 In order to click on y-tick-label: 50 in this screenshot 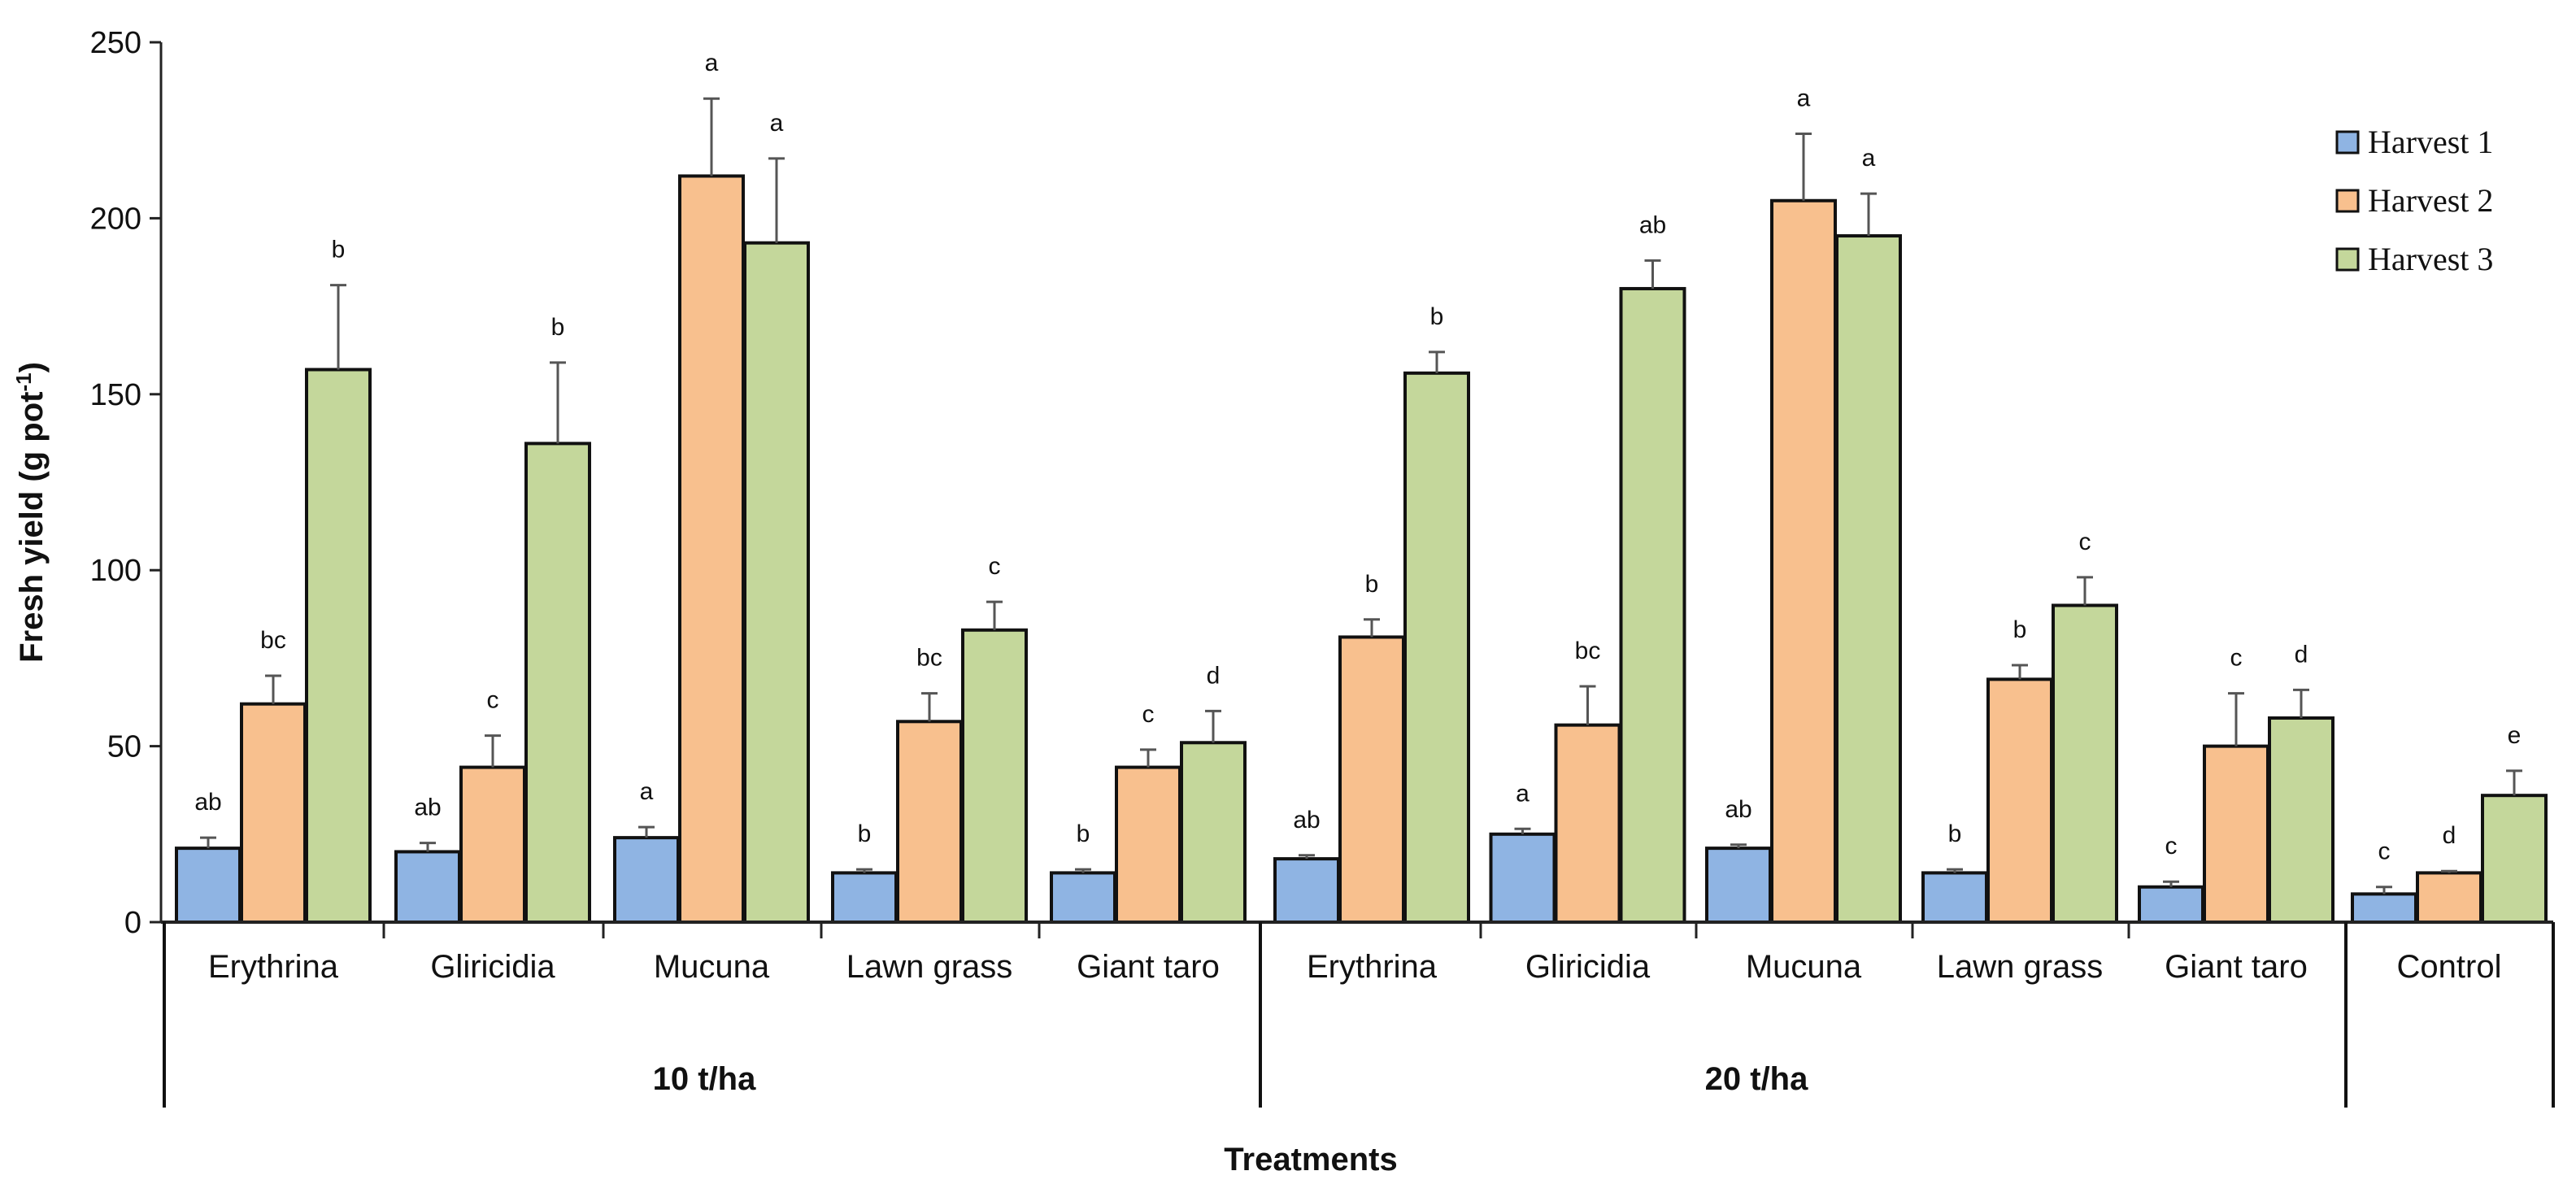, I will do `click(124, 747)`.